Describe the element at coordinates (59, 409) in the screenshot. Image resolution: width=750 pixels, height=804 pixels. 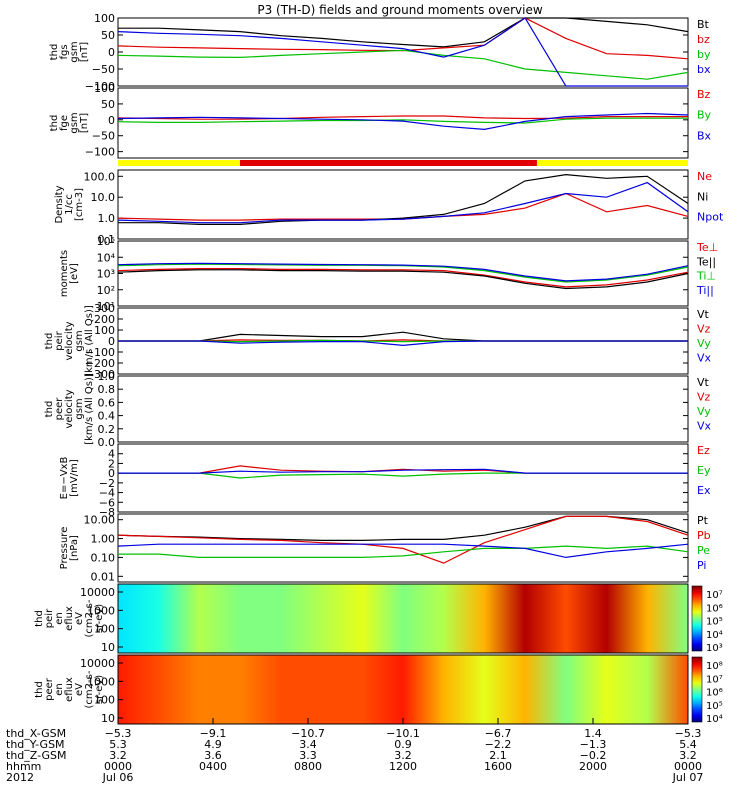
I see `panel-5-ylabel: peer` at that location.